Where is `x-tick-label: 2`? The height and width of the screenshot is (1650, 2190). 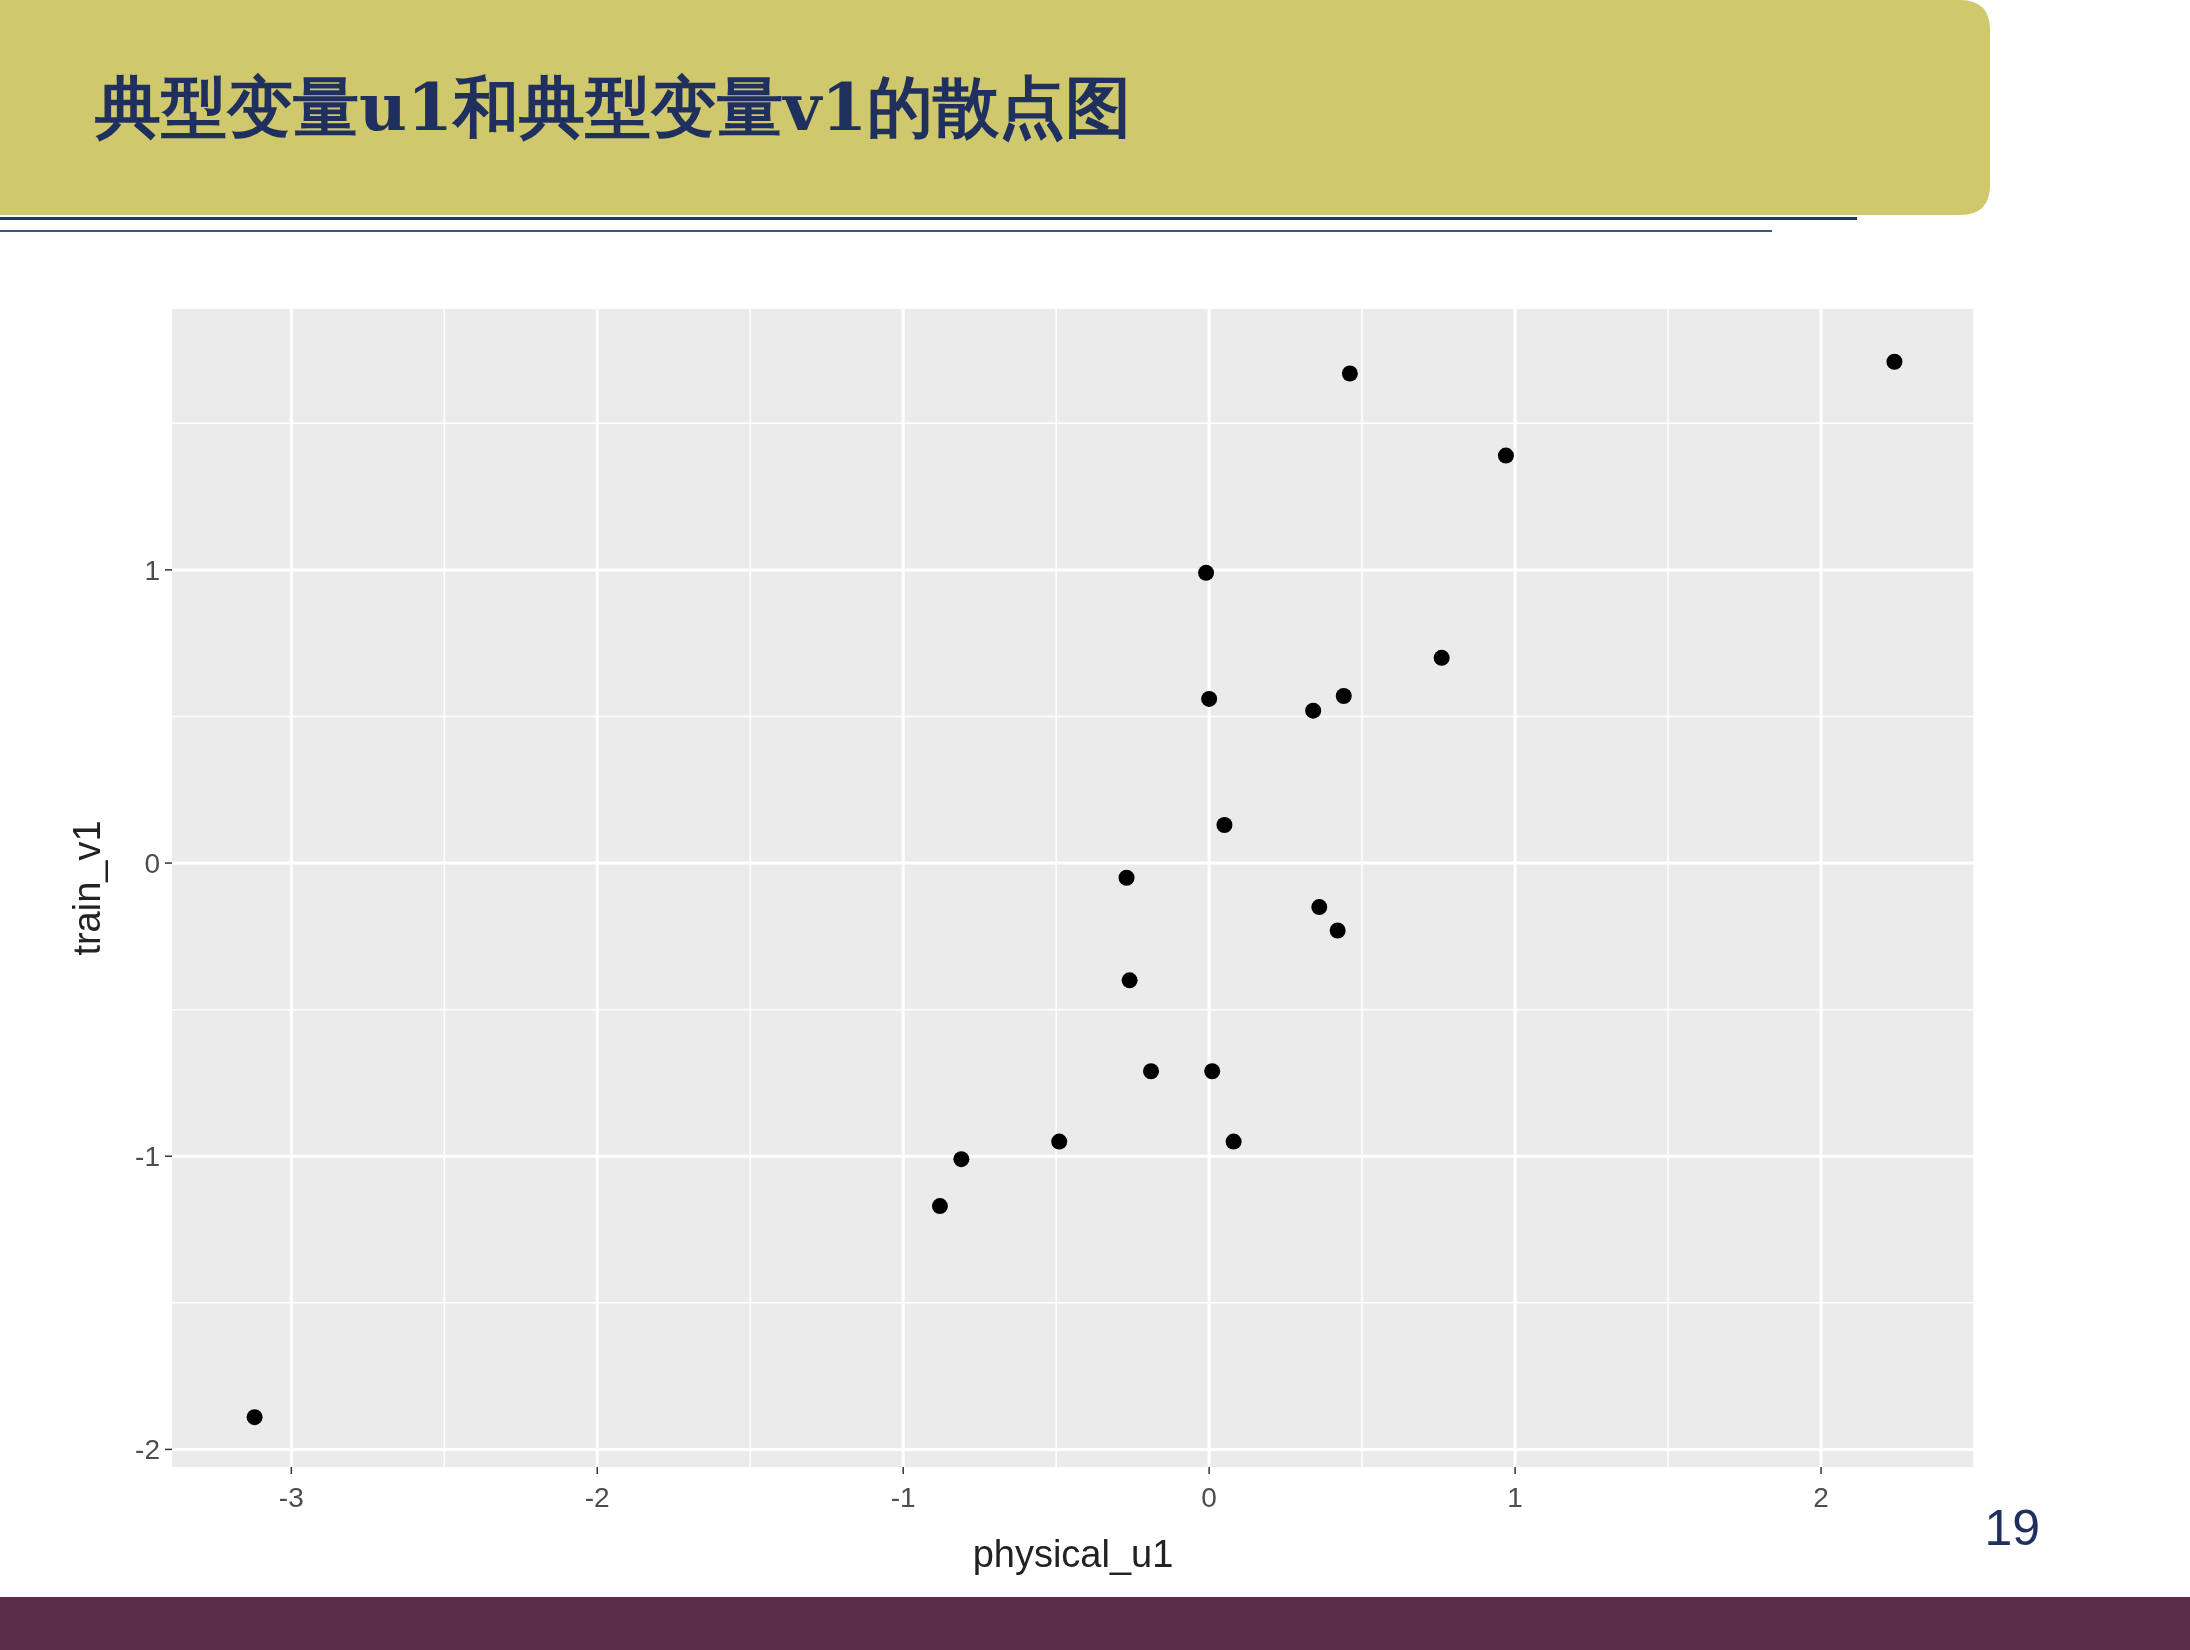 x-tick-label: 2 is located at coordinates (1821, 1497).